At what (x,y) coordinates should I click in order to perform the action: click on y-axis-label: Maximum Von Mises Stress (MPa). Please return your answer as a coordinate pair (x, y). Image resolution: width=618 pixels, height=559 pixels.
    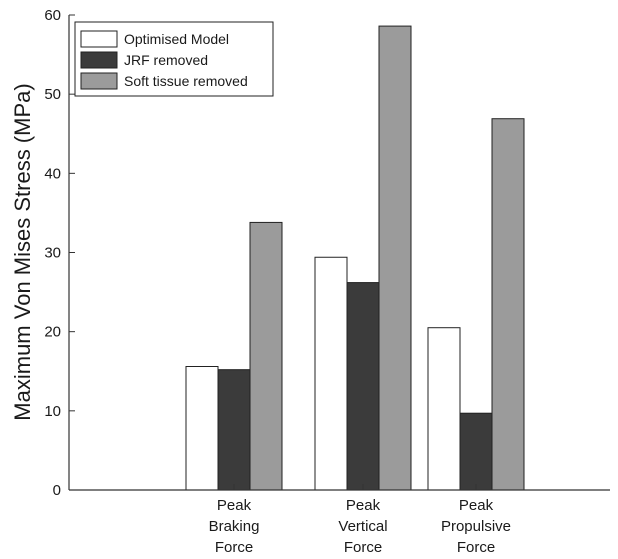
    Looking at the image, I should click on (22, 251).